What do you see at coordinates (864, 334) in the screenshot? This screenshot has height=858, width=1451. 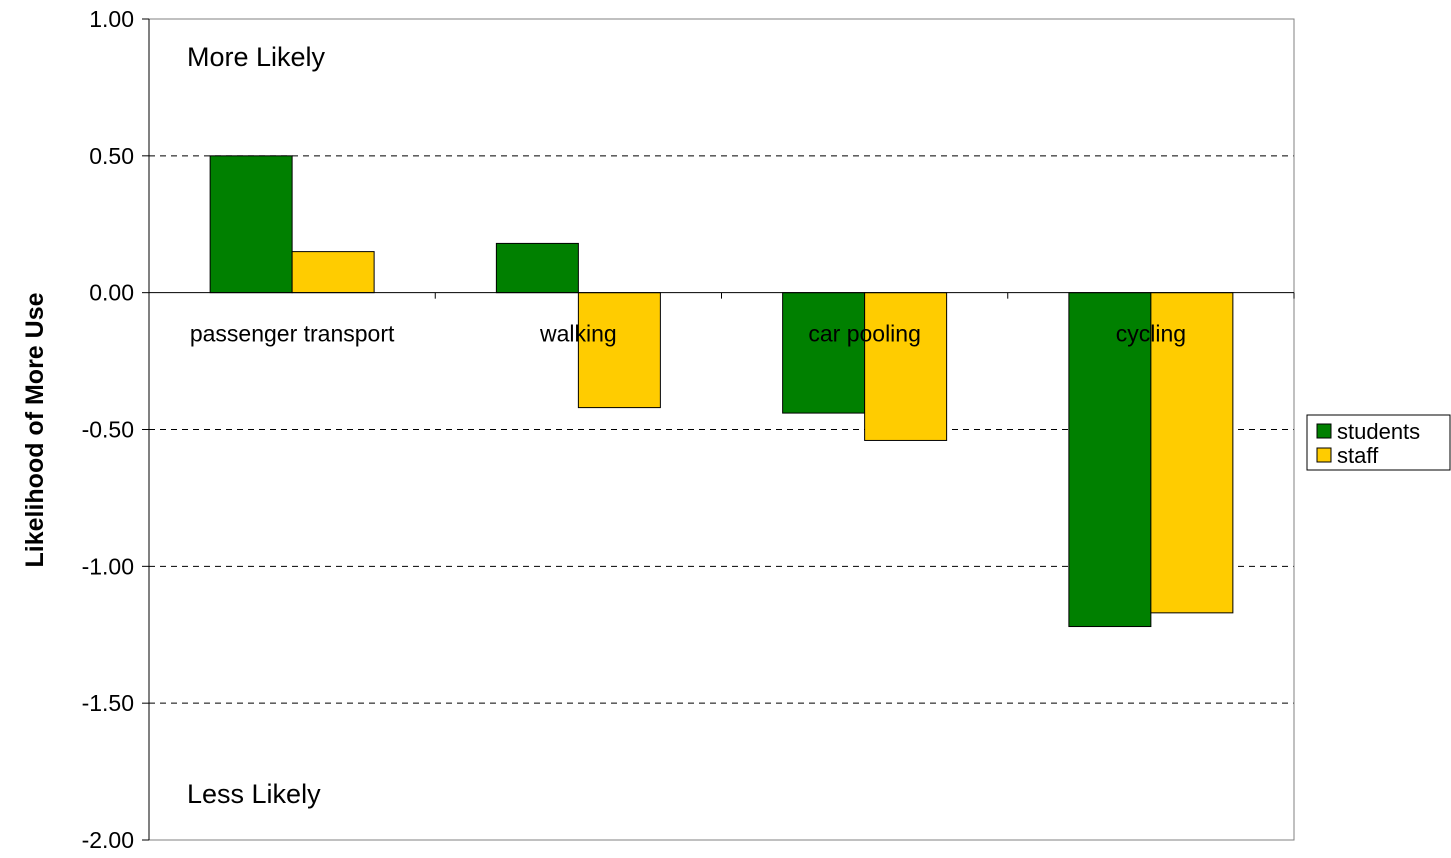 I see `category-label: car pooling` at bounding box center [864, 334].